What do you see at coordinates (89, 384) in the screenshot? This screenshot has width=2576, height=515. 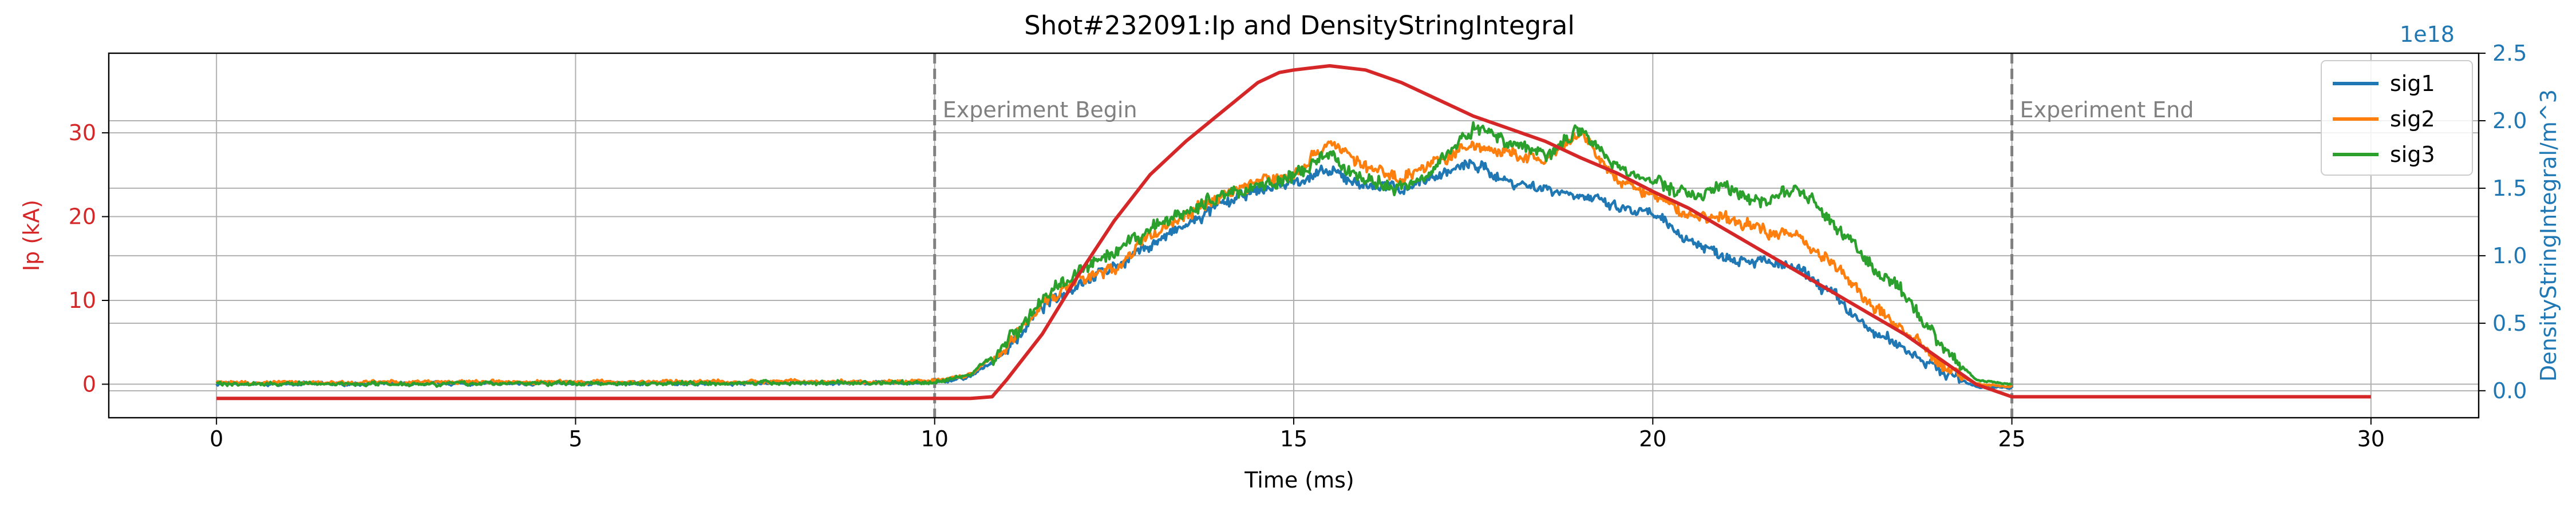 I see `y-left-tick-label: 0` at bounding box center [89, 384].